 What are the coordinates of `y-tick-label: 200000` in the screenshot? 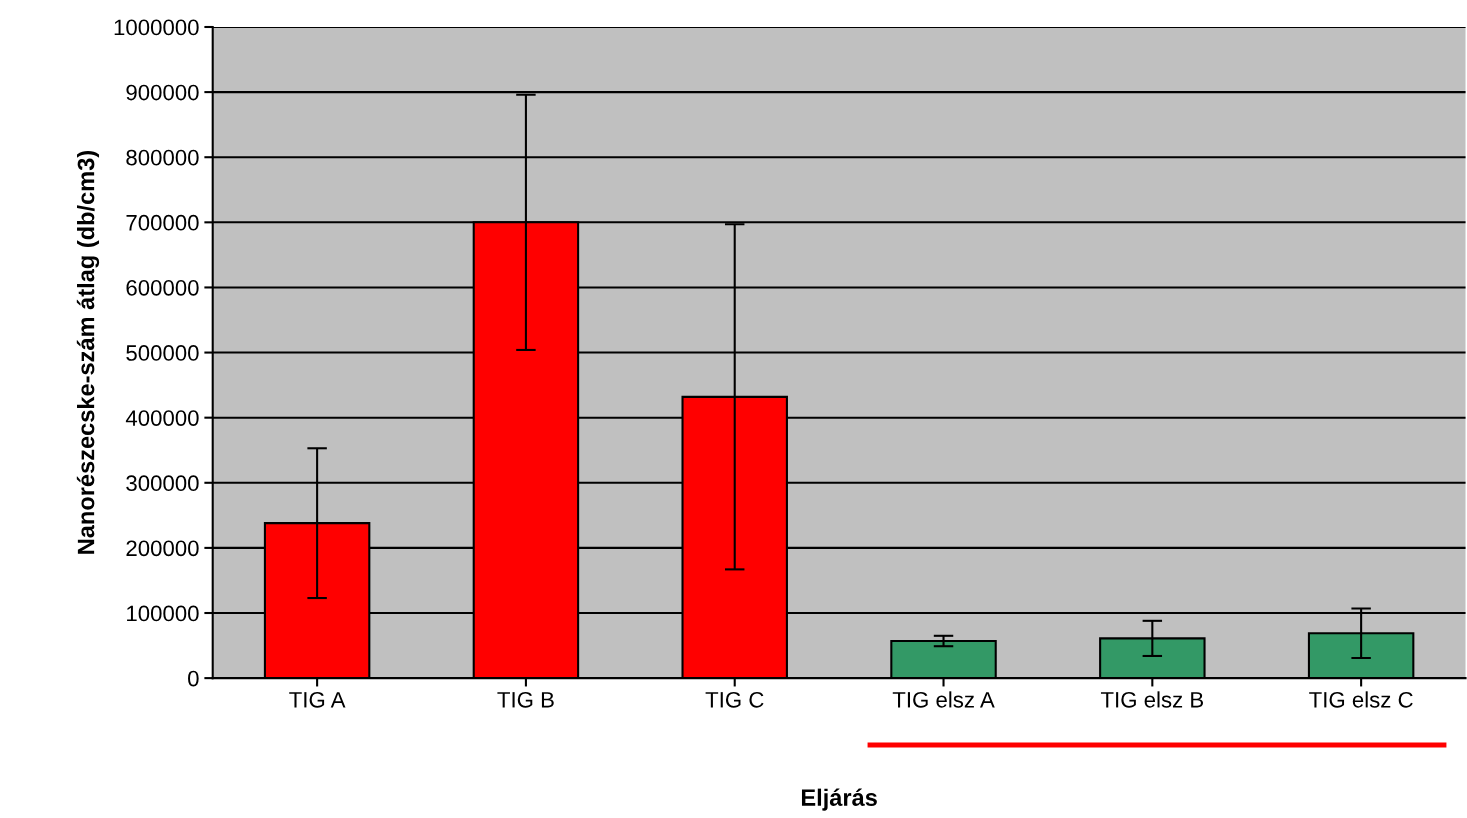 It's located at (162, 548).